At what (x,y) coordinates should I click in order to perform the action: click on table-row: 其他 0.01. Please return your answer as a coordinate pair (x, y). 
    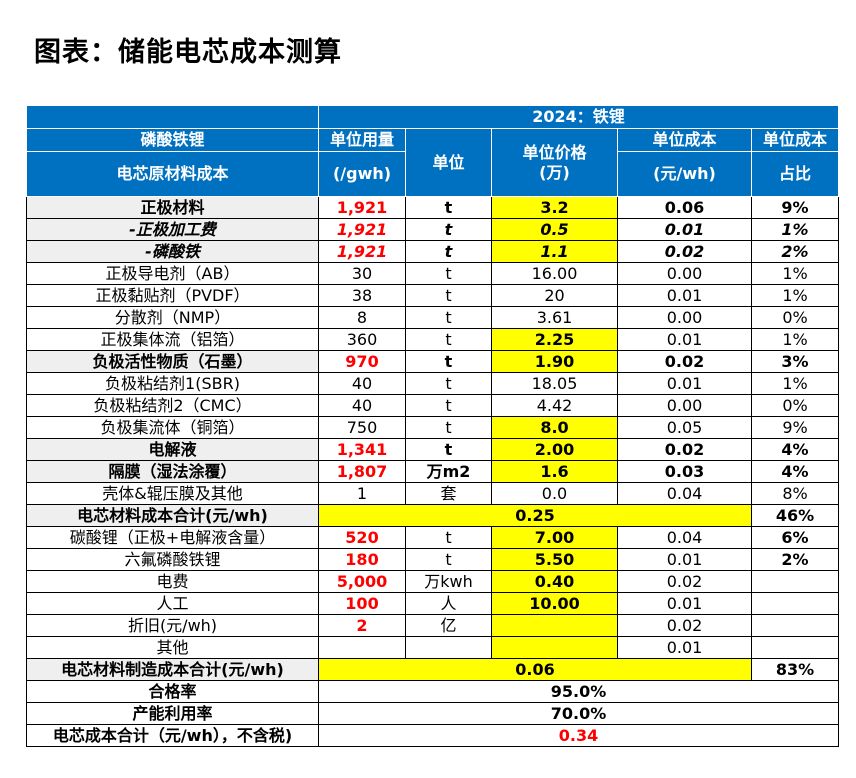
    Looking at the image, I should click on (433, 647).